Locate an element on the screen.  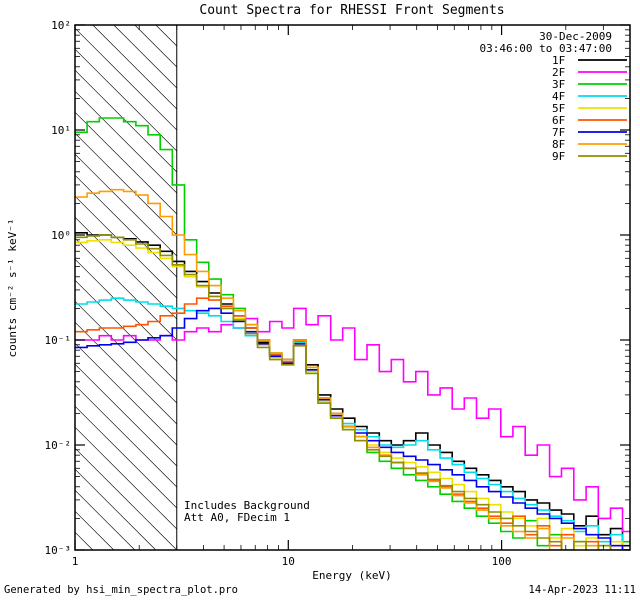
y-axis-label: counts cm⁻² s⁻¹ keV⁻¹ is located at coordinates (12, 287).